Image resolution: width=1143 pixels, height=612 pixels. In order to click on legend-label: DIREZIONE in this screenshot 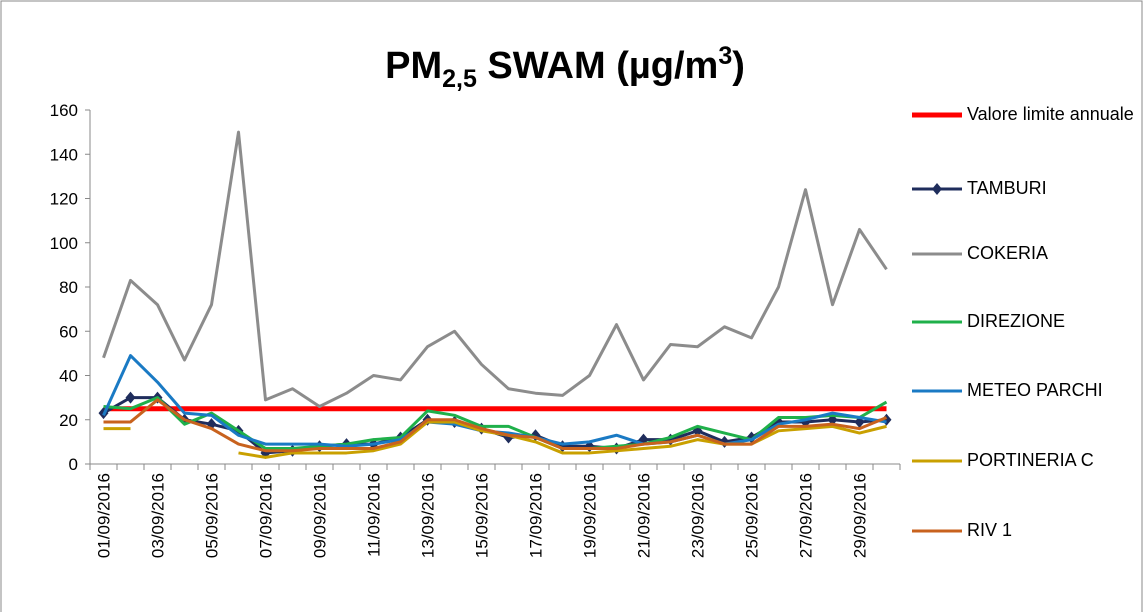, I will do `click(1016, 321)`.